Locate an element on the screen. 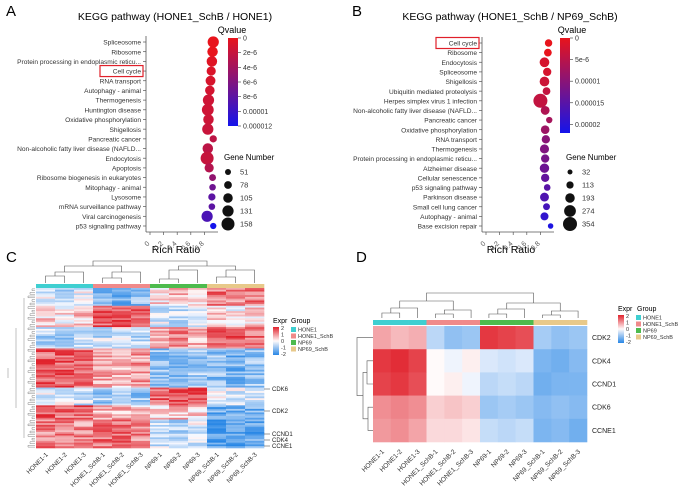 The width and height of the screenshot is (685, 502). panel-c-group-title: Group is located at coordinates (301, 321).